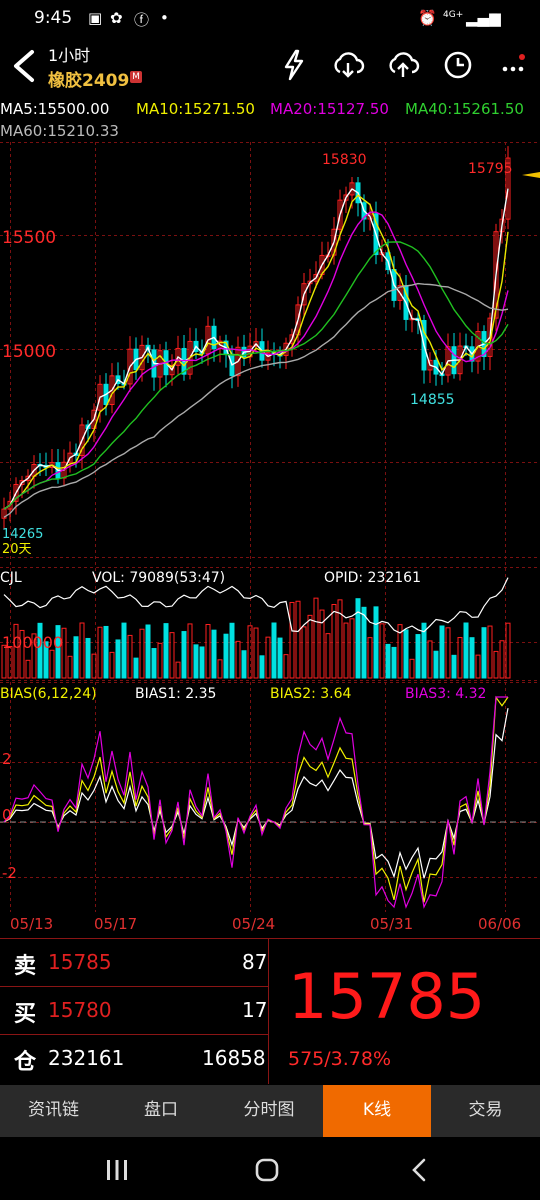  What do you see at coordinates (89, 81) in the screenshot?
I see `contract-name: 橡胶2409` at bounding box center [89, 81].